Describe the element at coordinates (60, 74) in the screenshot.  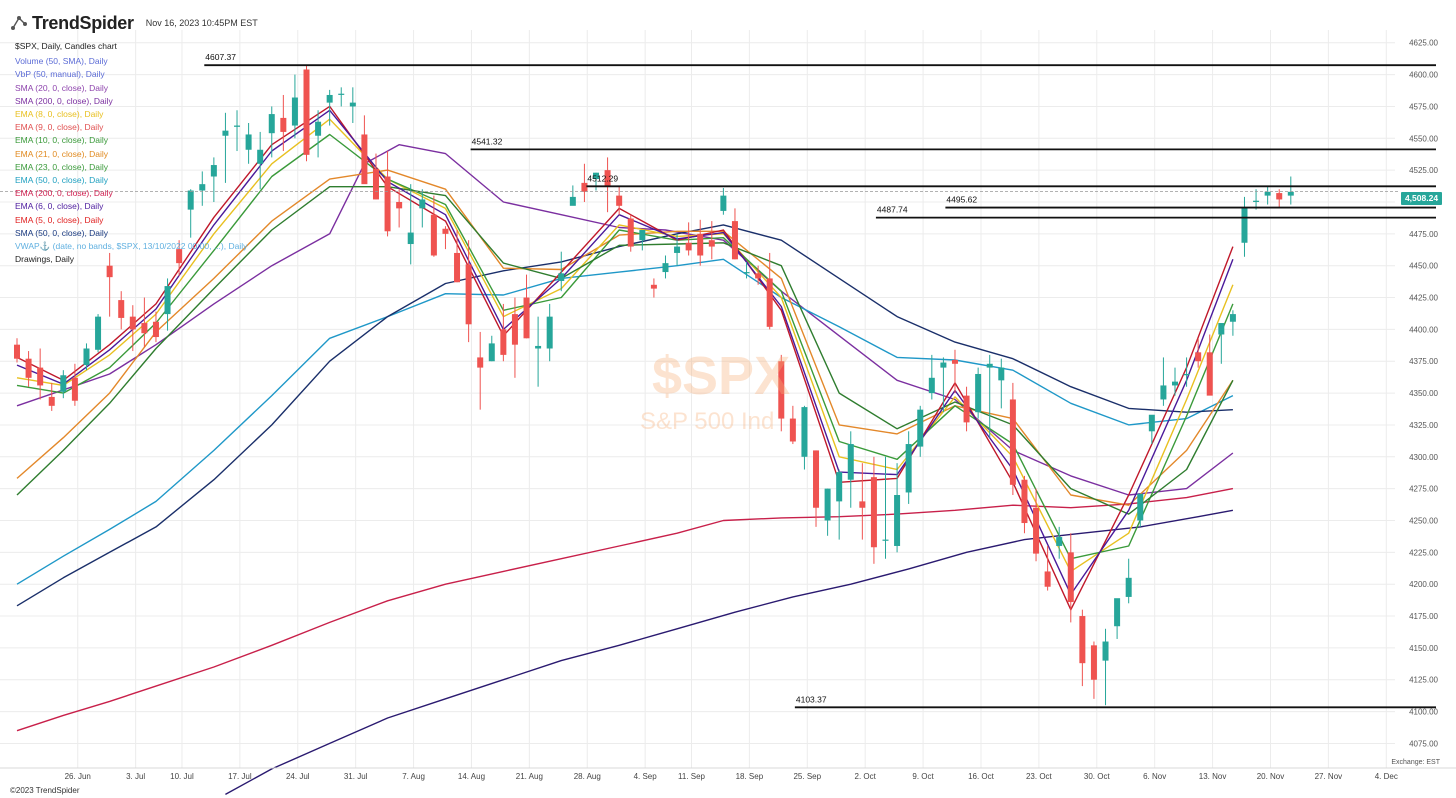
I see `legend-item: VbP (50, manual), Daily` at that location.